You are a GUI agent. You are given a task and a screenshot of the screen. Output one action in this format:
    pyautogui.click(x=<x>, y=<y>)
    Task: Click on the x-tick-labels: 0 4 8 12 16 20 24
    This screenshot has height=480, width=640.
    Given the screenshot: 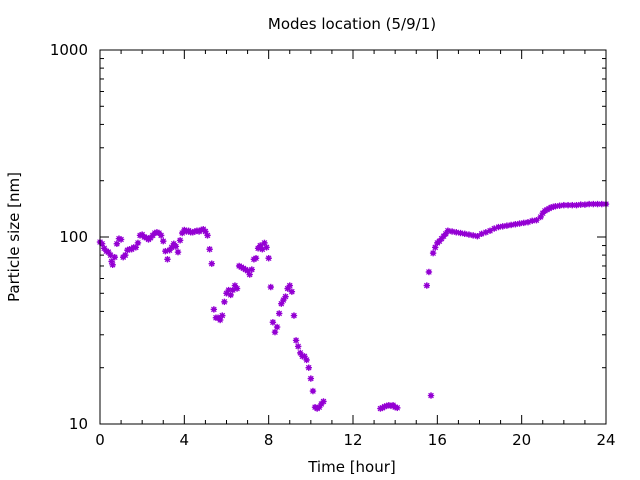 What is the action you would take?
    pyautogui.click(x=355, y=440)
    